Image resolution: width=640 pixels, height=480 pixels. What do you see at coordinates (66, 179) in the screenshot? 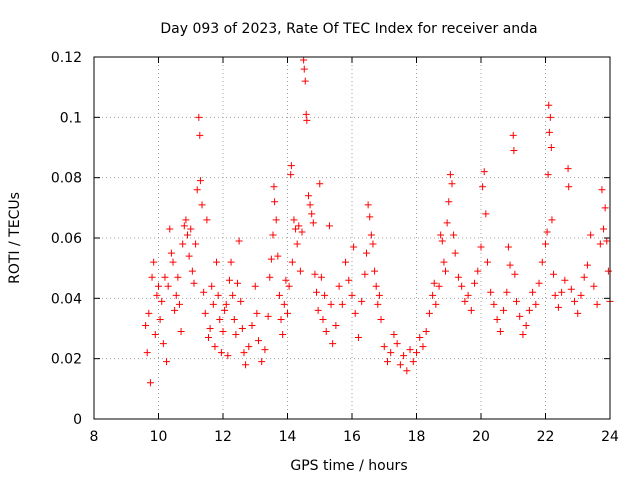
I see `y-tick-label: 0.08` at bounding box center [66, 179].